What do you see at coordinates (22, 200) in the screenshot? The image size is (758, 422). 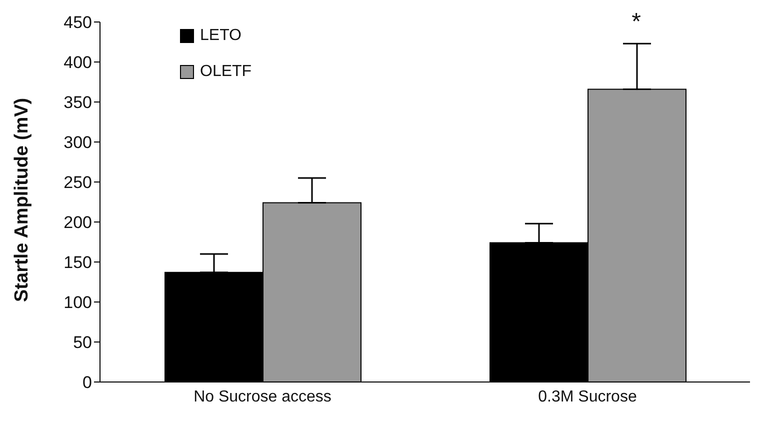 I see `y-axis-title: Startle Amplitude (mV)` at bounding box center [22, 200].